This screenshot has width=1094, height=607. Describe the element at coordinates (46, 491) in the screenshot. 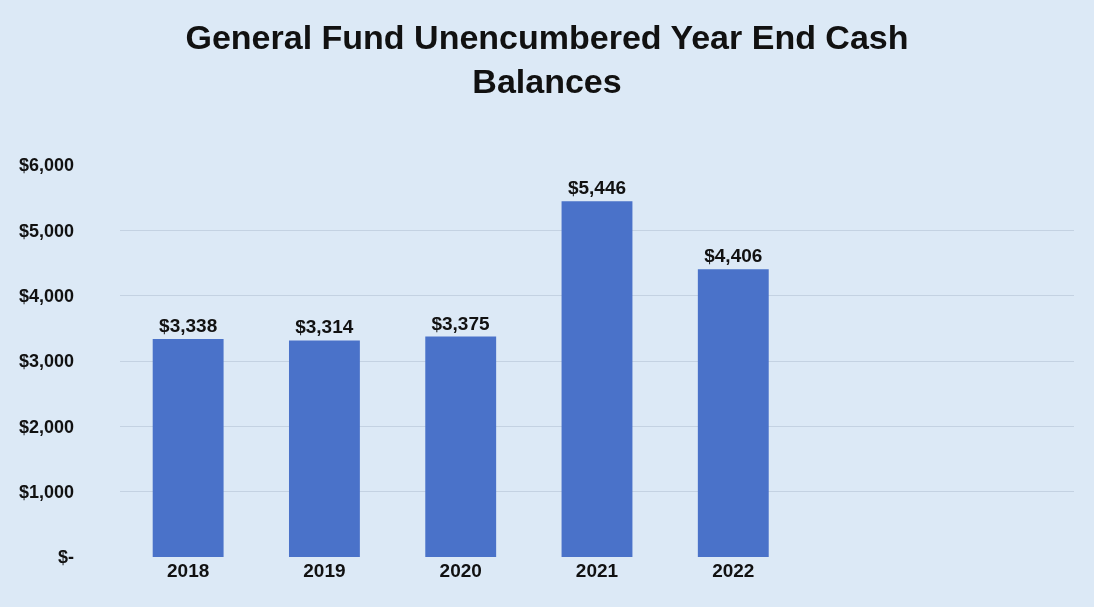

I see `y-tick-label: $1,000` at that location.